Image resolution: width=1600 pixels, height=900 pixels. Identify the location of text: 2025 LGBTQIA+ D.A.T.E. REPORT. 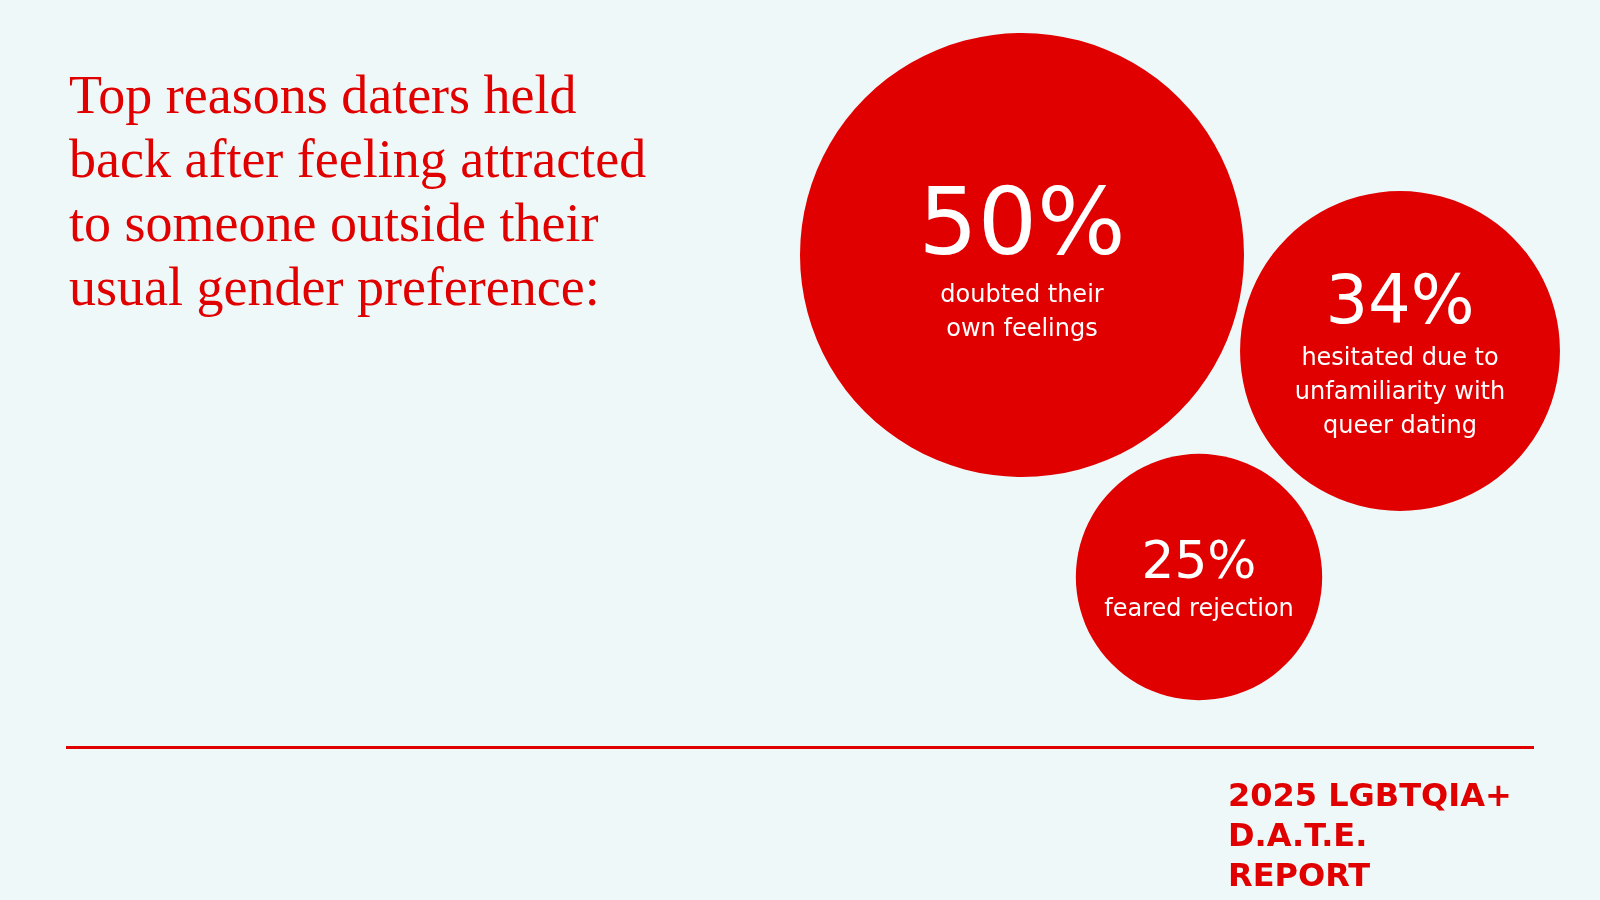
(1370, 835).